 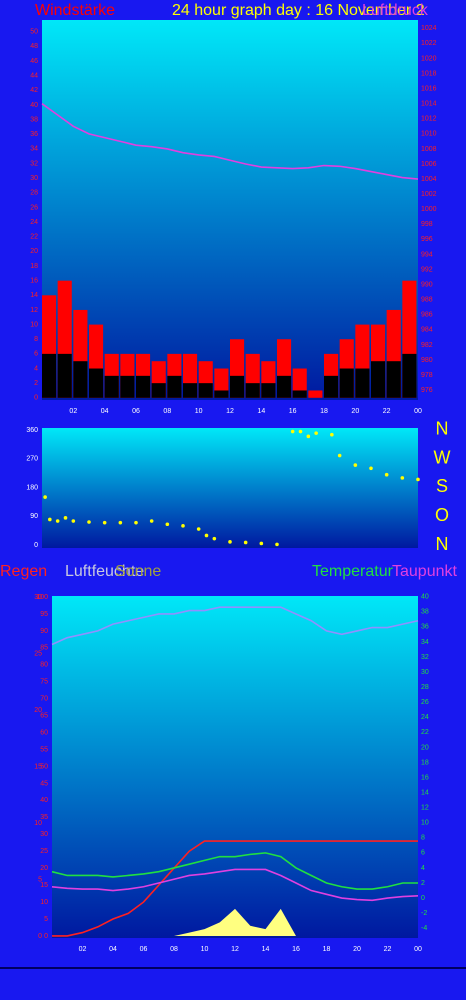 I want to click on tick-label: 1010, so click(x=429, y=134).